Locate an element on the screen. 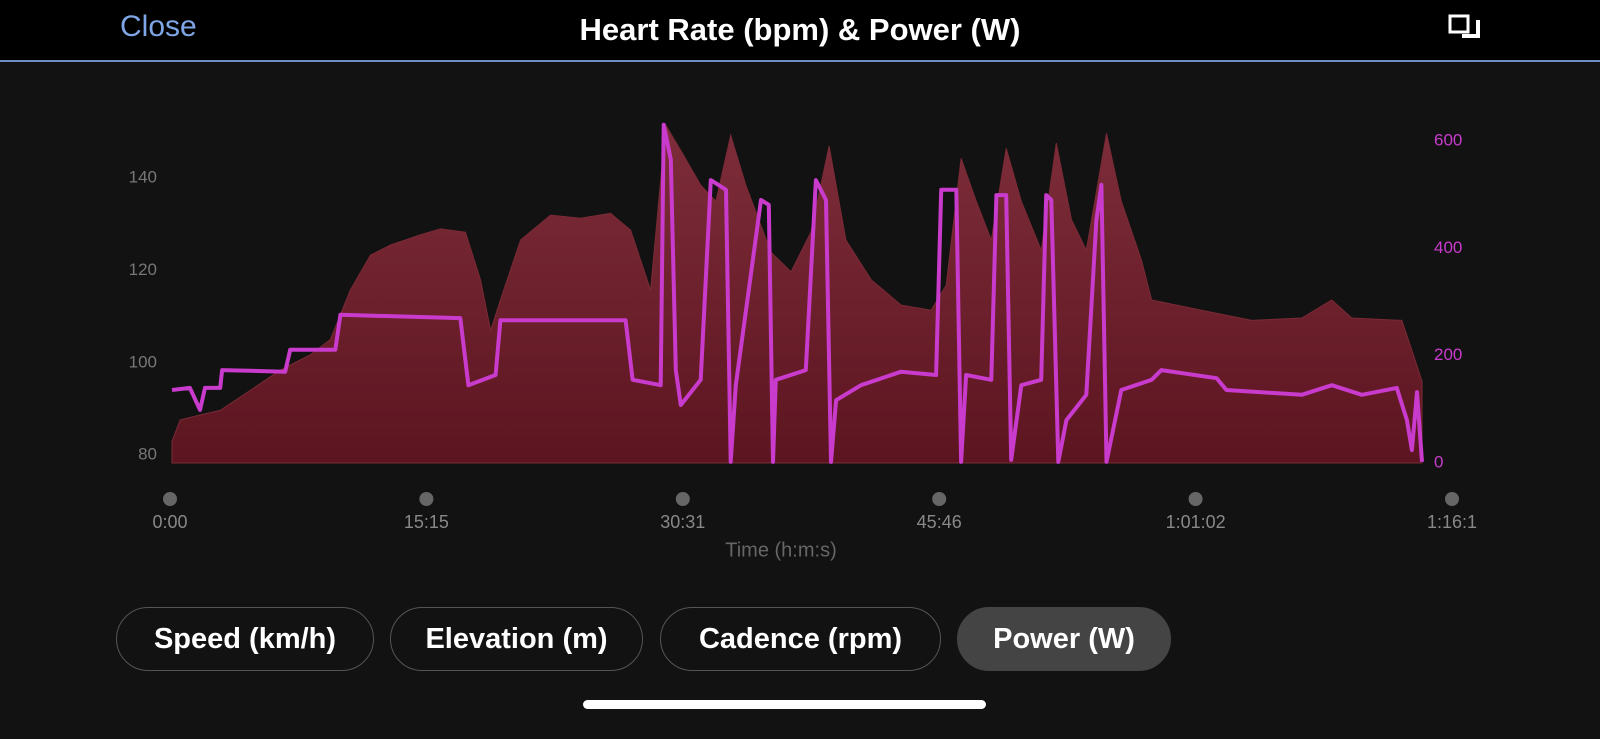 Image resolution: width=1600 pixels, height=739 pixels. metric-button: Cadence (rpm) is located at coordinates (800, 639).